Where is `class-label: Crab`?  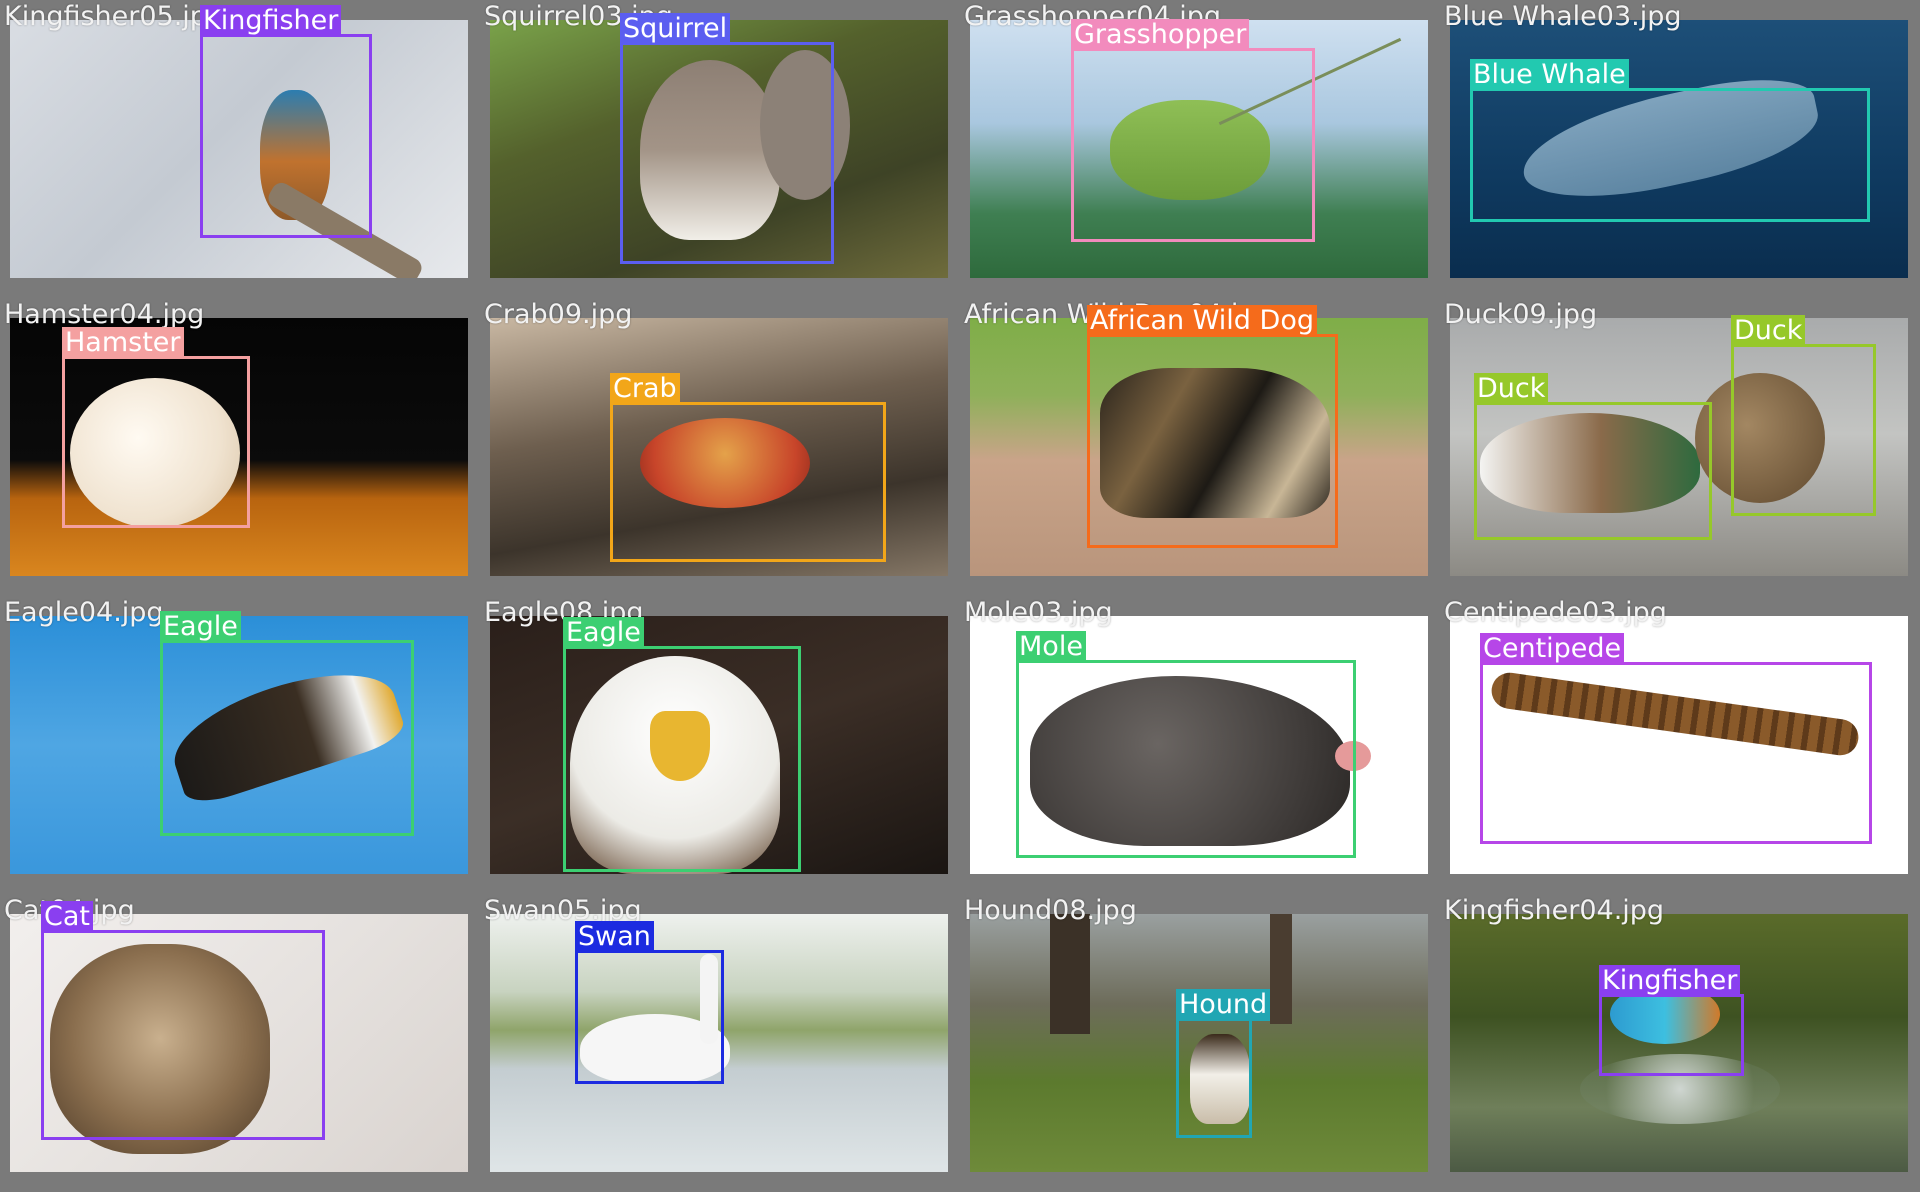 class-label: Crab is located at coordinates (645, 389).